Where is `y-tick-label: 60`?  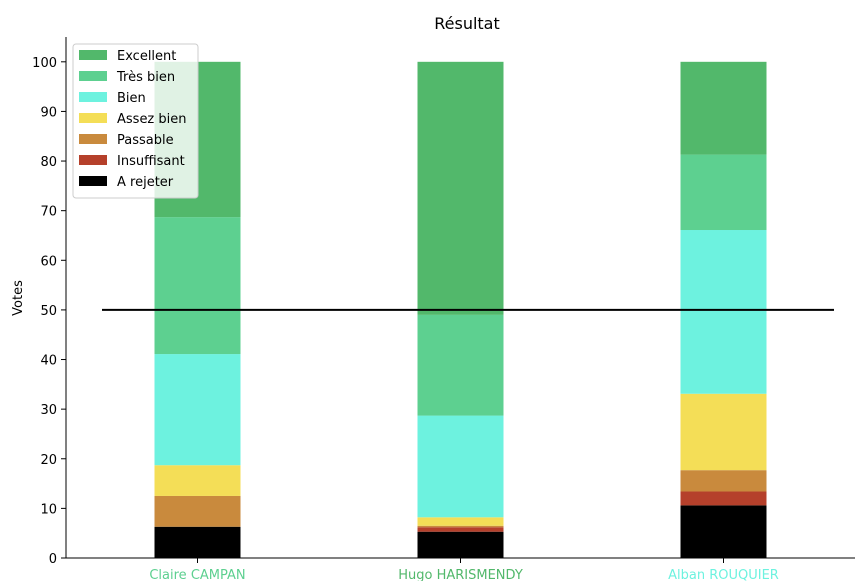 y-tick-label: 60 is located at coordinates (48, 261).